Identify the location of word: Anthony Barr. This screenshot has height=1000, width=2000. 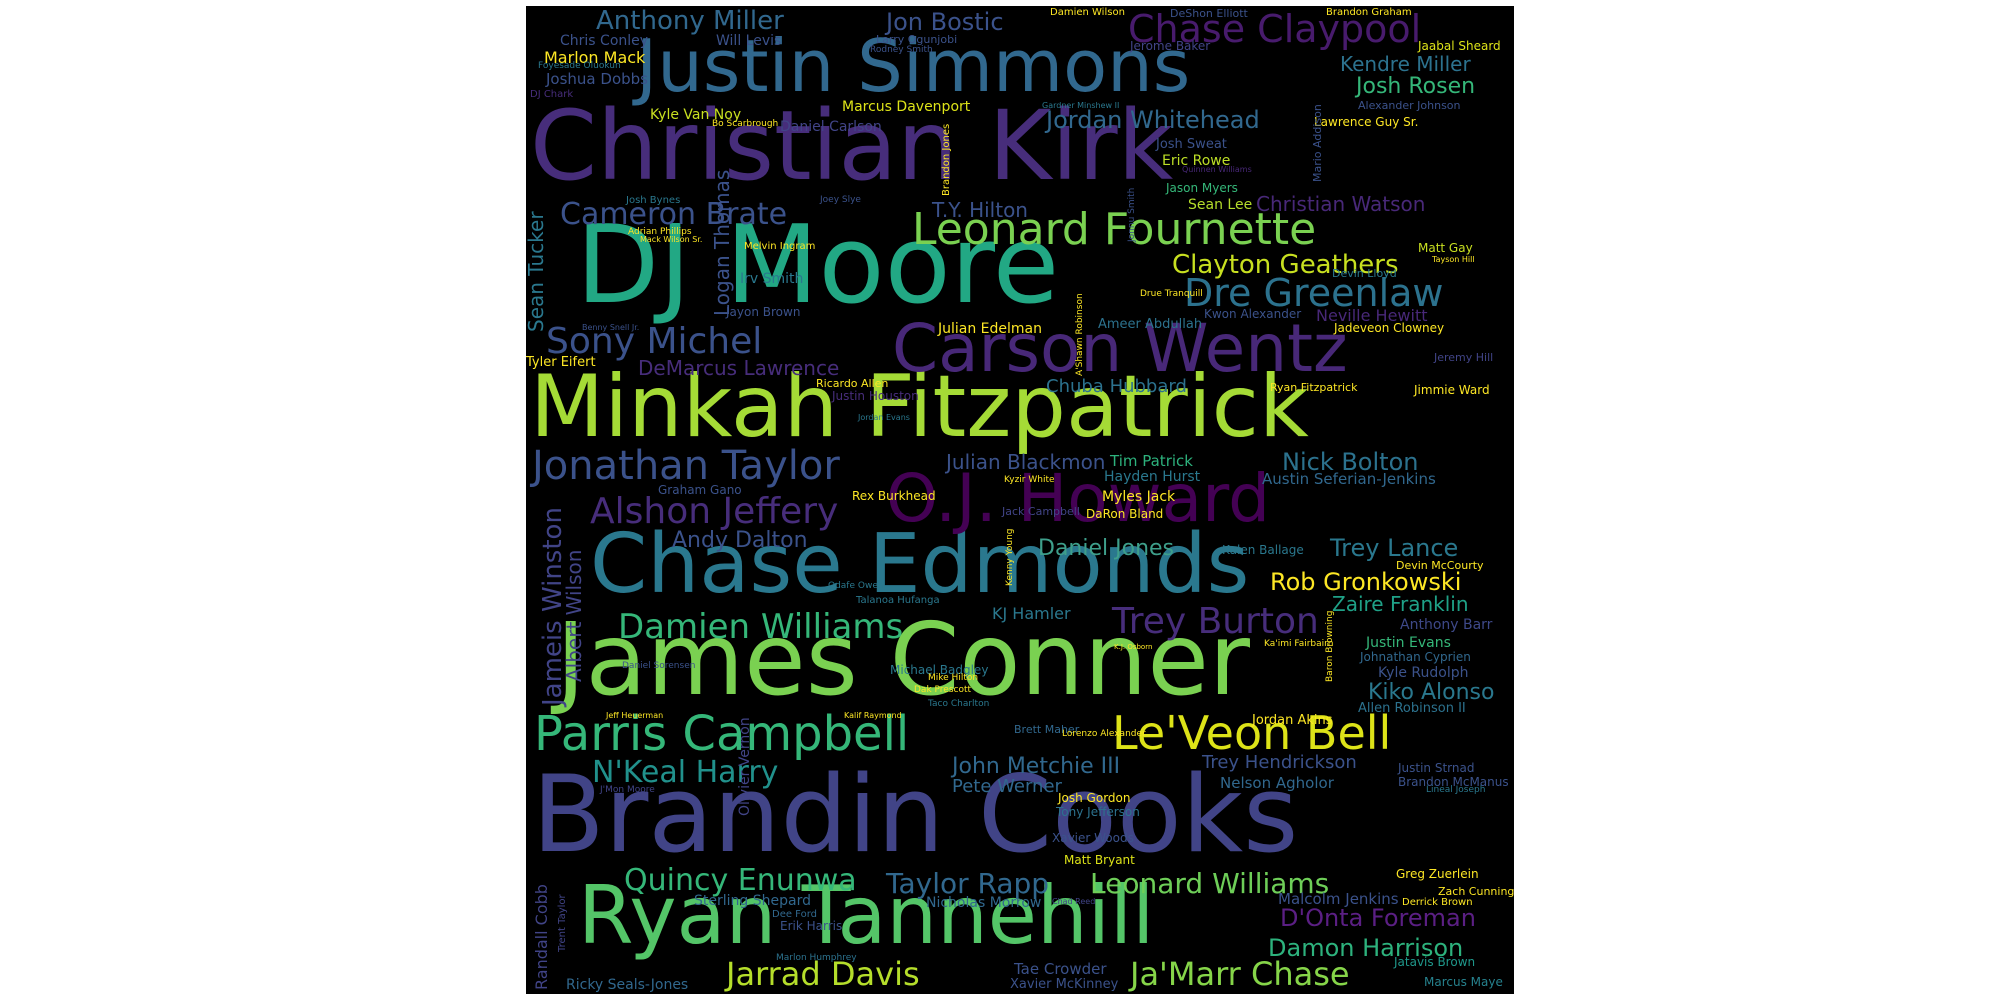
(1446, 625).